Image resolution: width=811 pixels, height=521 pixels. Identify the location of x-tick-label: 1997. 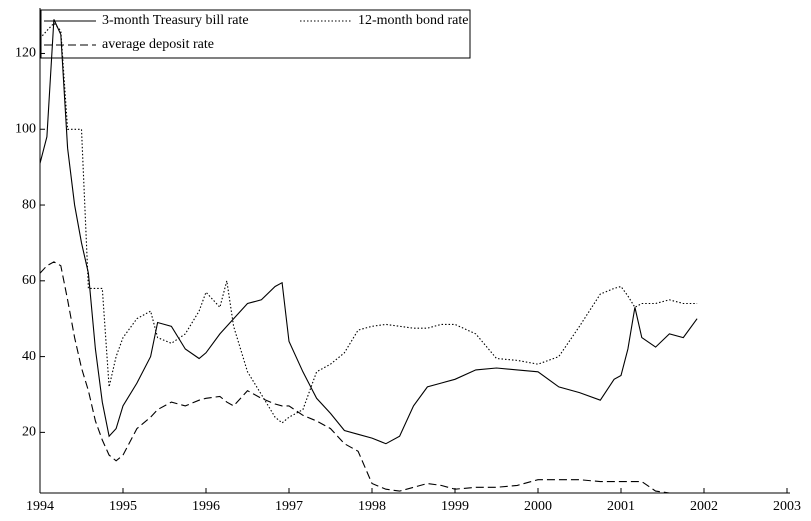
(289, 506).